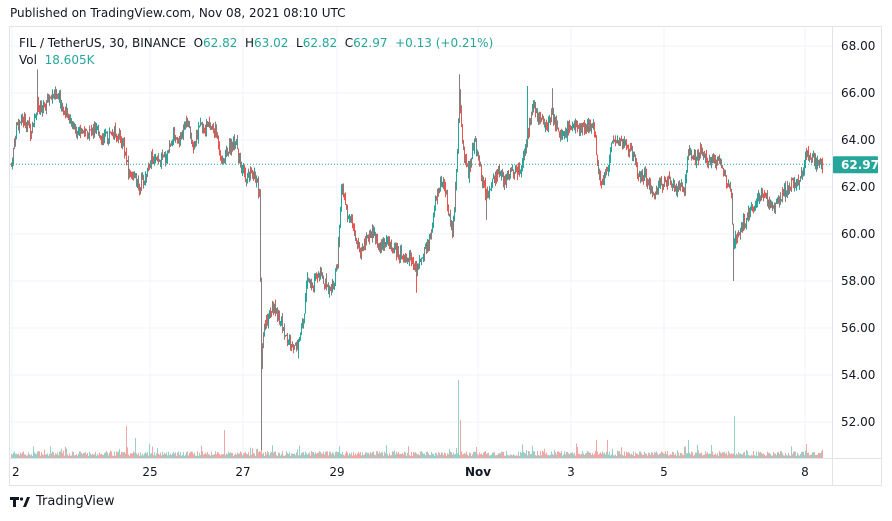  Describe the element at coordinates (220, 43) in the screenshot. I see `open-value: 62.82` at that location.